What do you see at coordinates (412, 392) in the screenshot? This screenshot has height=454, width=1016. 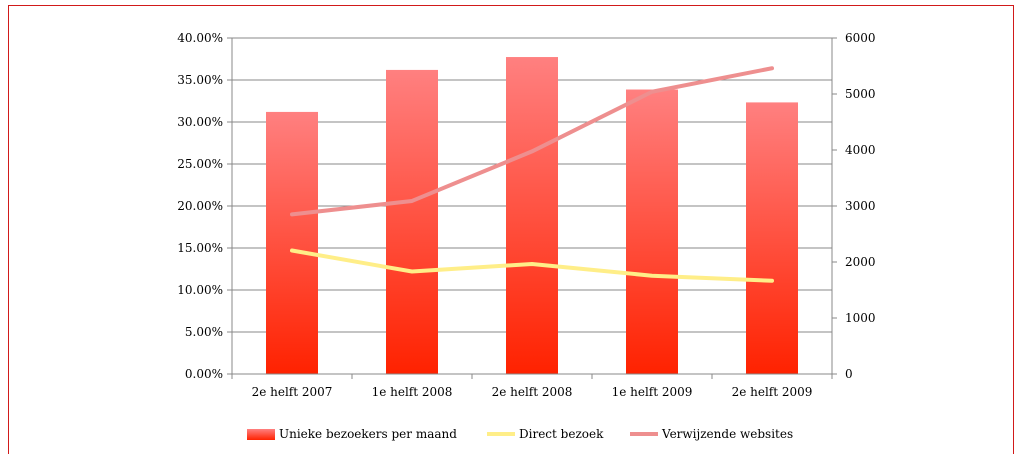 I see `x-tick-label: 1e helft 2008` at bounding box center [412, 392].